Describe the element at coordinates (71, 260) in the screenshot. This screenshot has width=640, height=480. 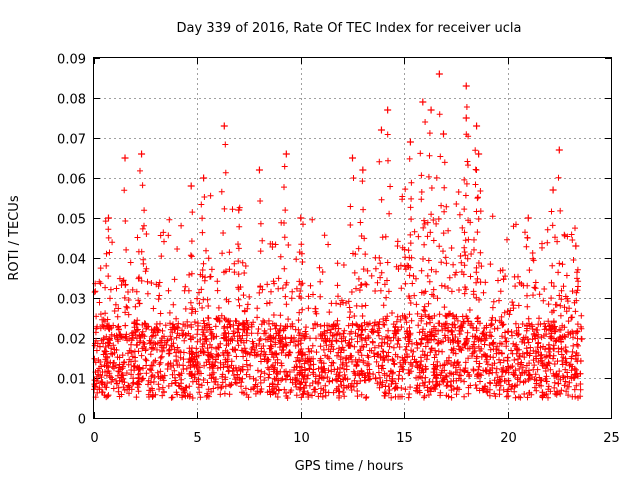
I see `y-tick-label: 0.04` at that location.